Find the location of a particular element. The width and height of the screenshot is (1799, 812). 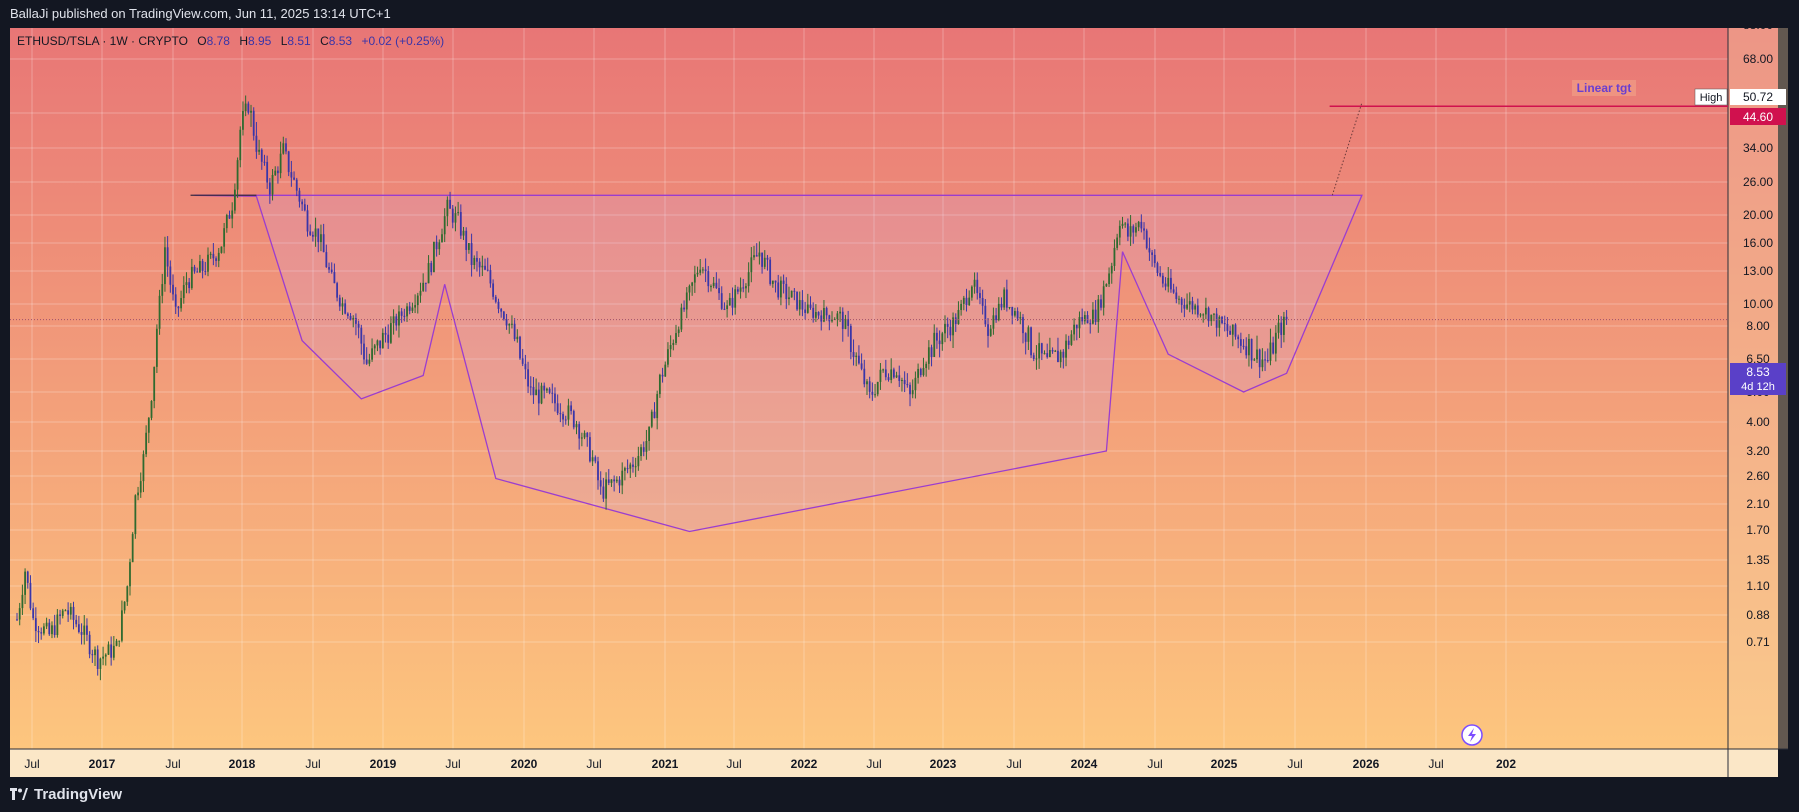

y-tick-label: 10.00 is located at coordinates (1758, 304).